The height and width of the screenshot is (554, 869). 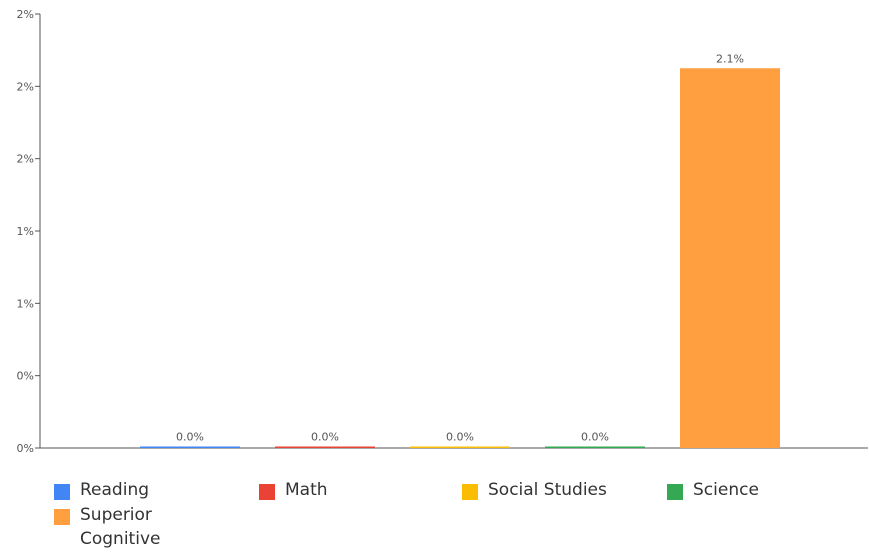 I want to click on bar-math, so click(x=325, y=447).